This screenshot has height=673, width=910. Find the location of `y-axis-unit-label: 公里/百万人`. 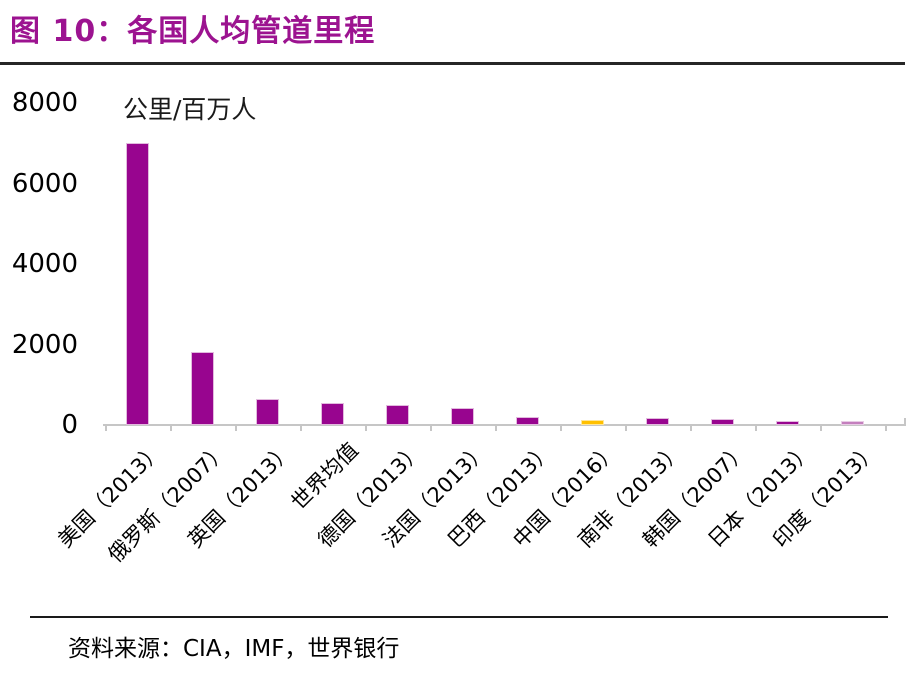

y-axis-unit-label: 公里/百万人 is located at coordinates (190, 109).